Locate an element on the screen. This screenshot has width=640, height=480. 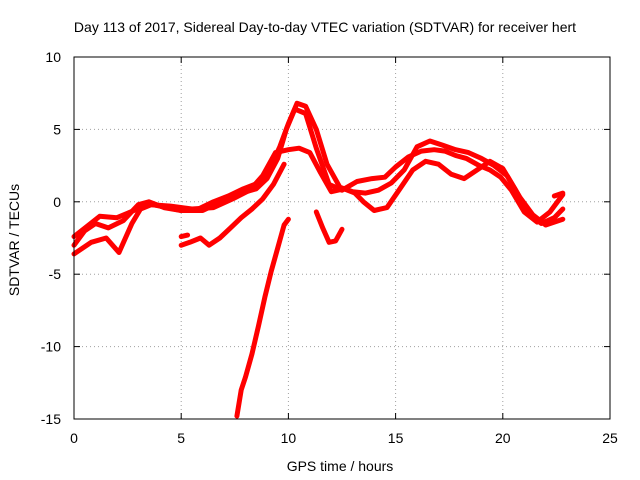
y-tick-label: 5 is located at coordinates (57, 129).